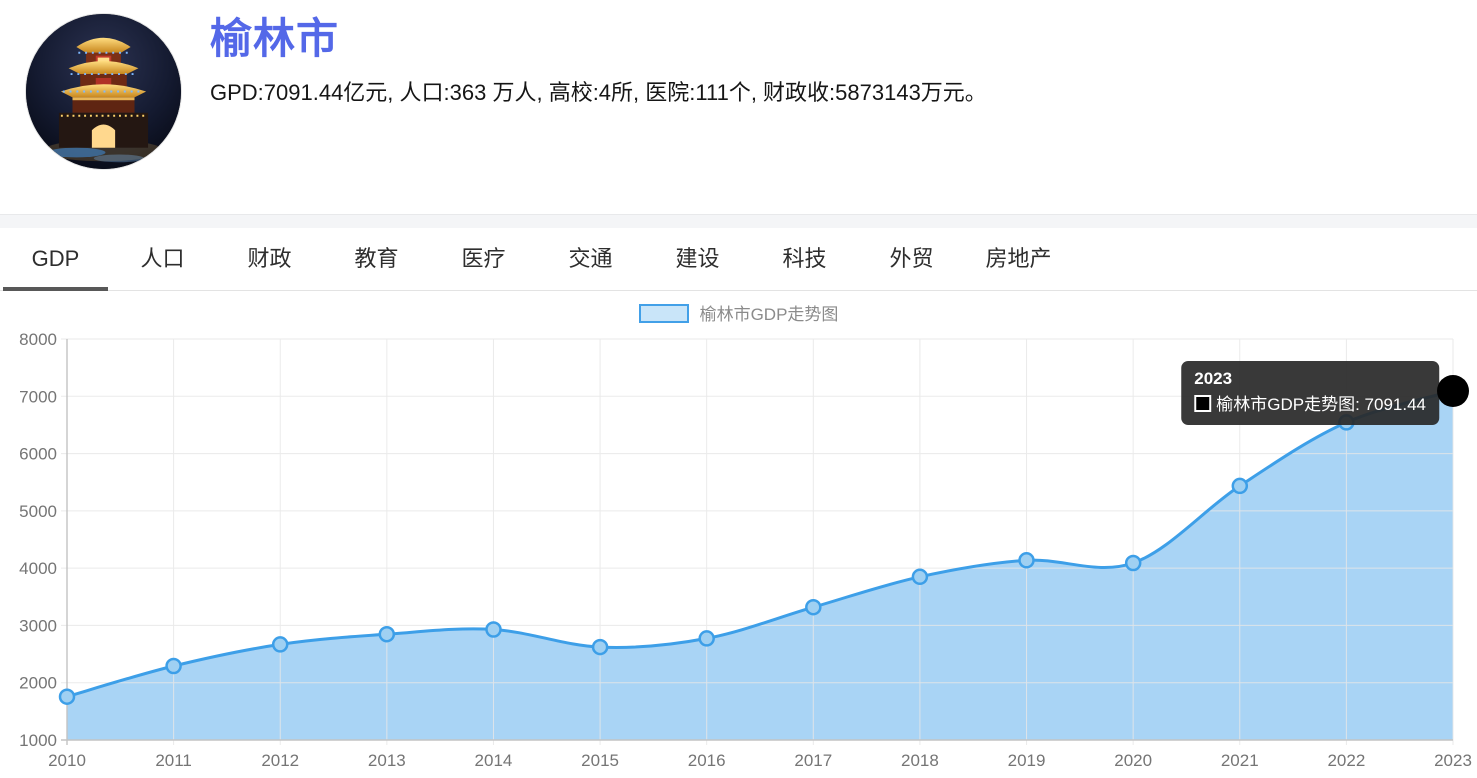 This screenshot has height=778, width=1477. What do you see at coordinates (38, 396) in the screenshot?
I see `svg-text: 7000` at bounding box center [38, 396].